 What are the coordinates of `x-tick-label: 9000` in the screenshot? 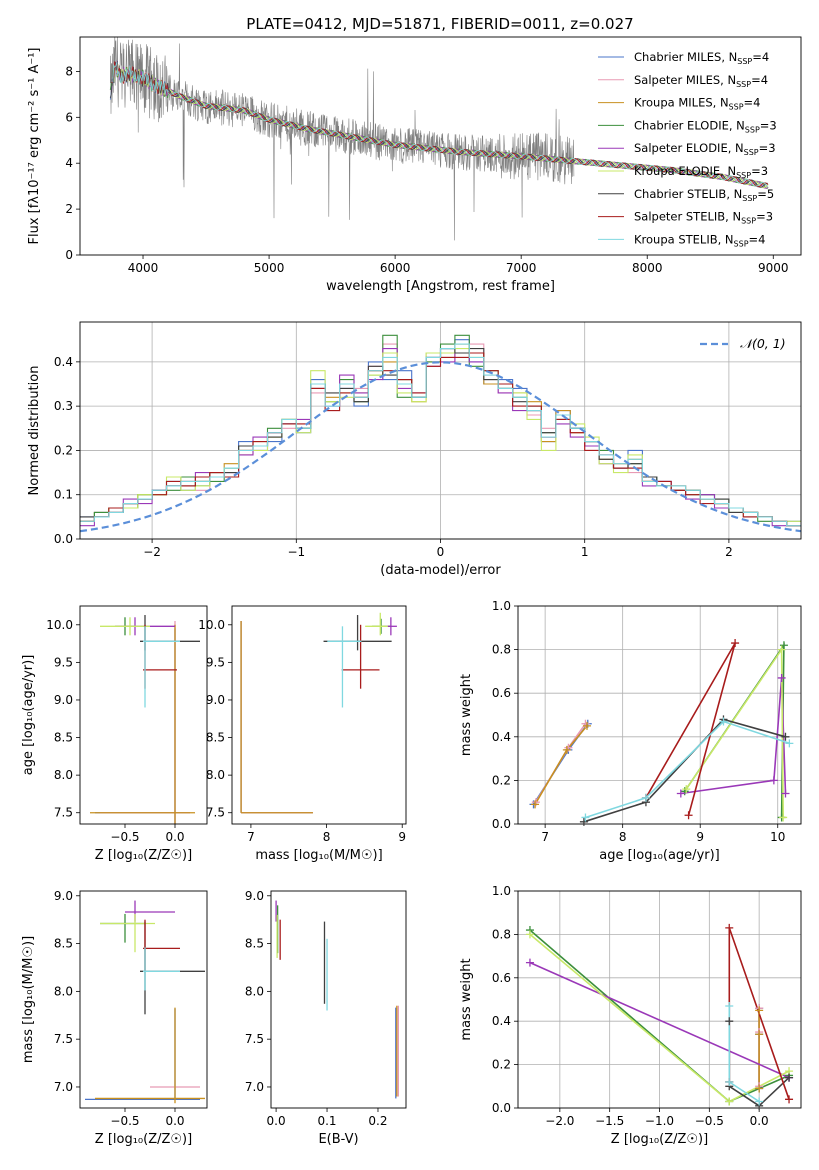 It's located at (773, 268).